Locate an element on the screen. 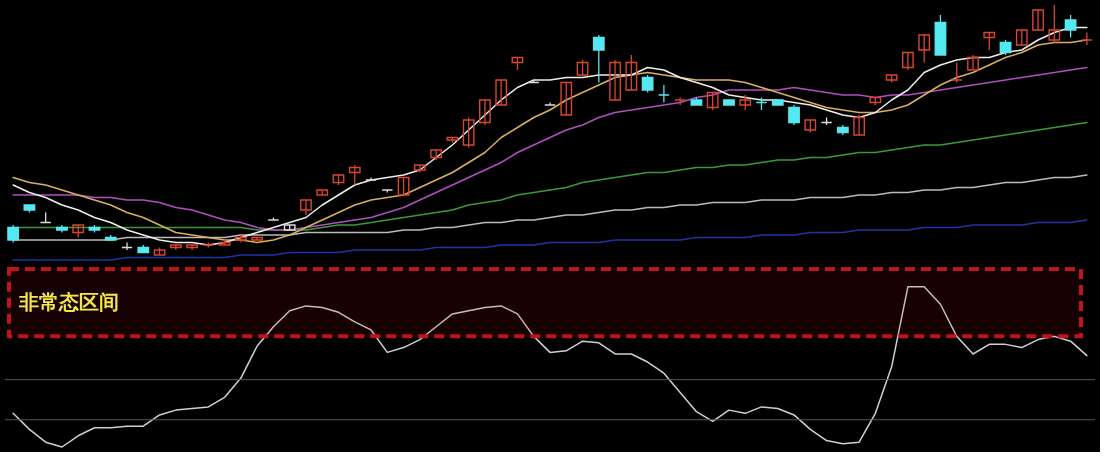 The height and width of the screenshot is (462, 1108). band-label: 非常态区间 is located at coordinates (68, 301).